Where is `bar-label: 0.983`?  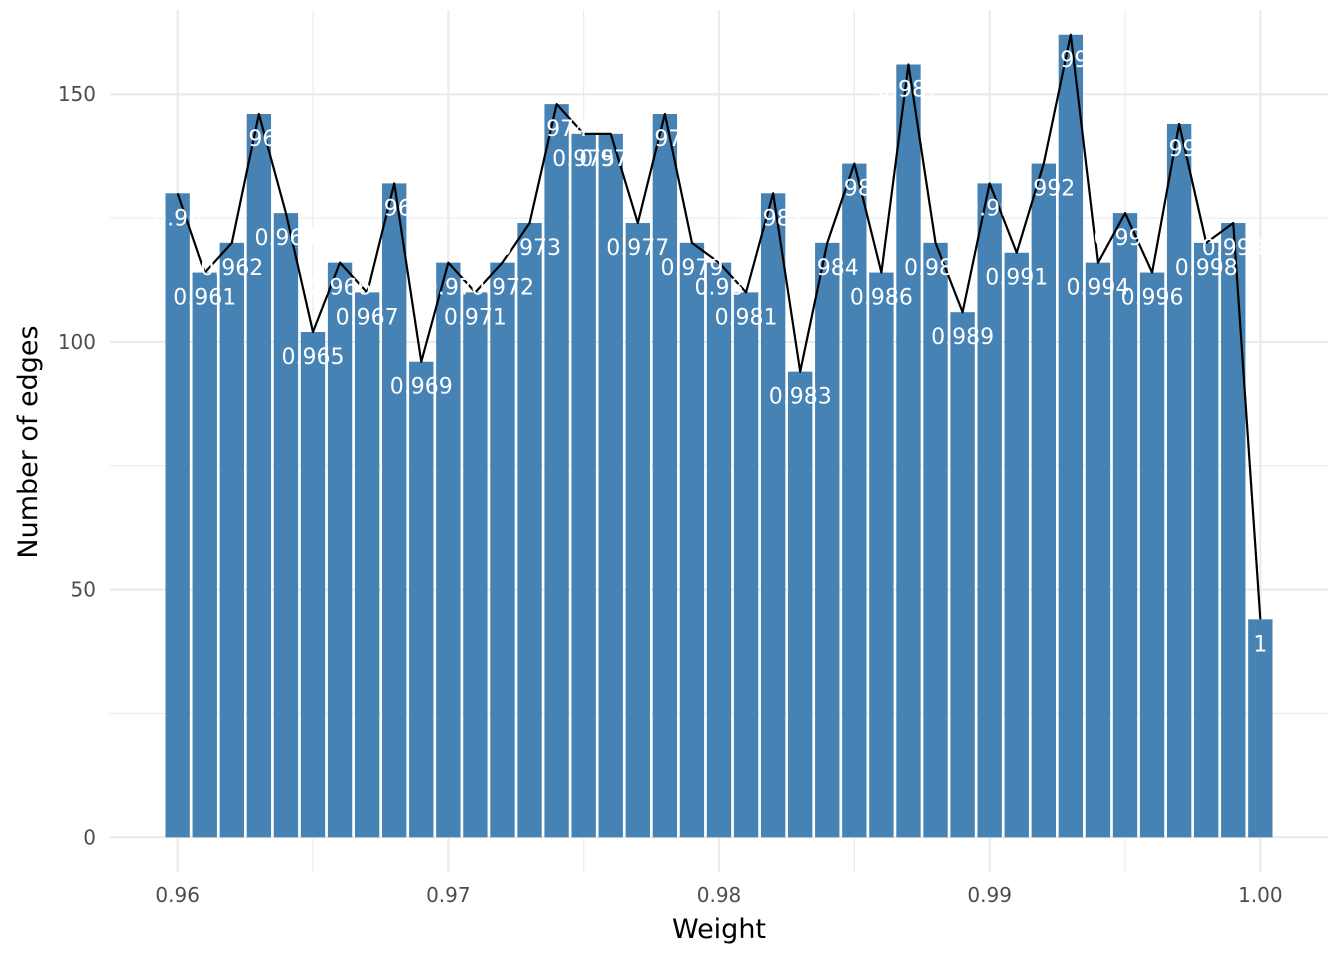 bar-label: 0.983 is located at coordinates (800, 397).